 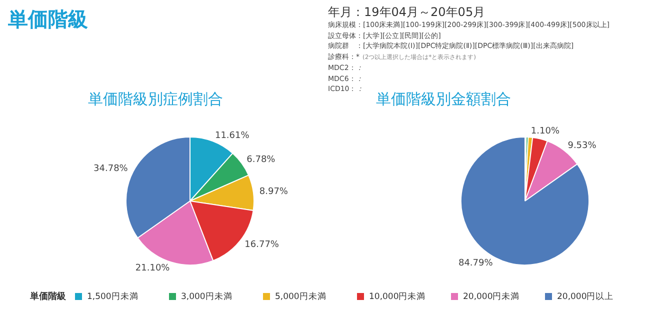 What do you see at coordinates (262, 245) in the screenshot?
I see `data-label: 16.77%` at bounding box center [262, 245].